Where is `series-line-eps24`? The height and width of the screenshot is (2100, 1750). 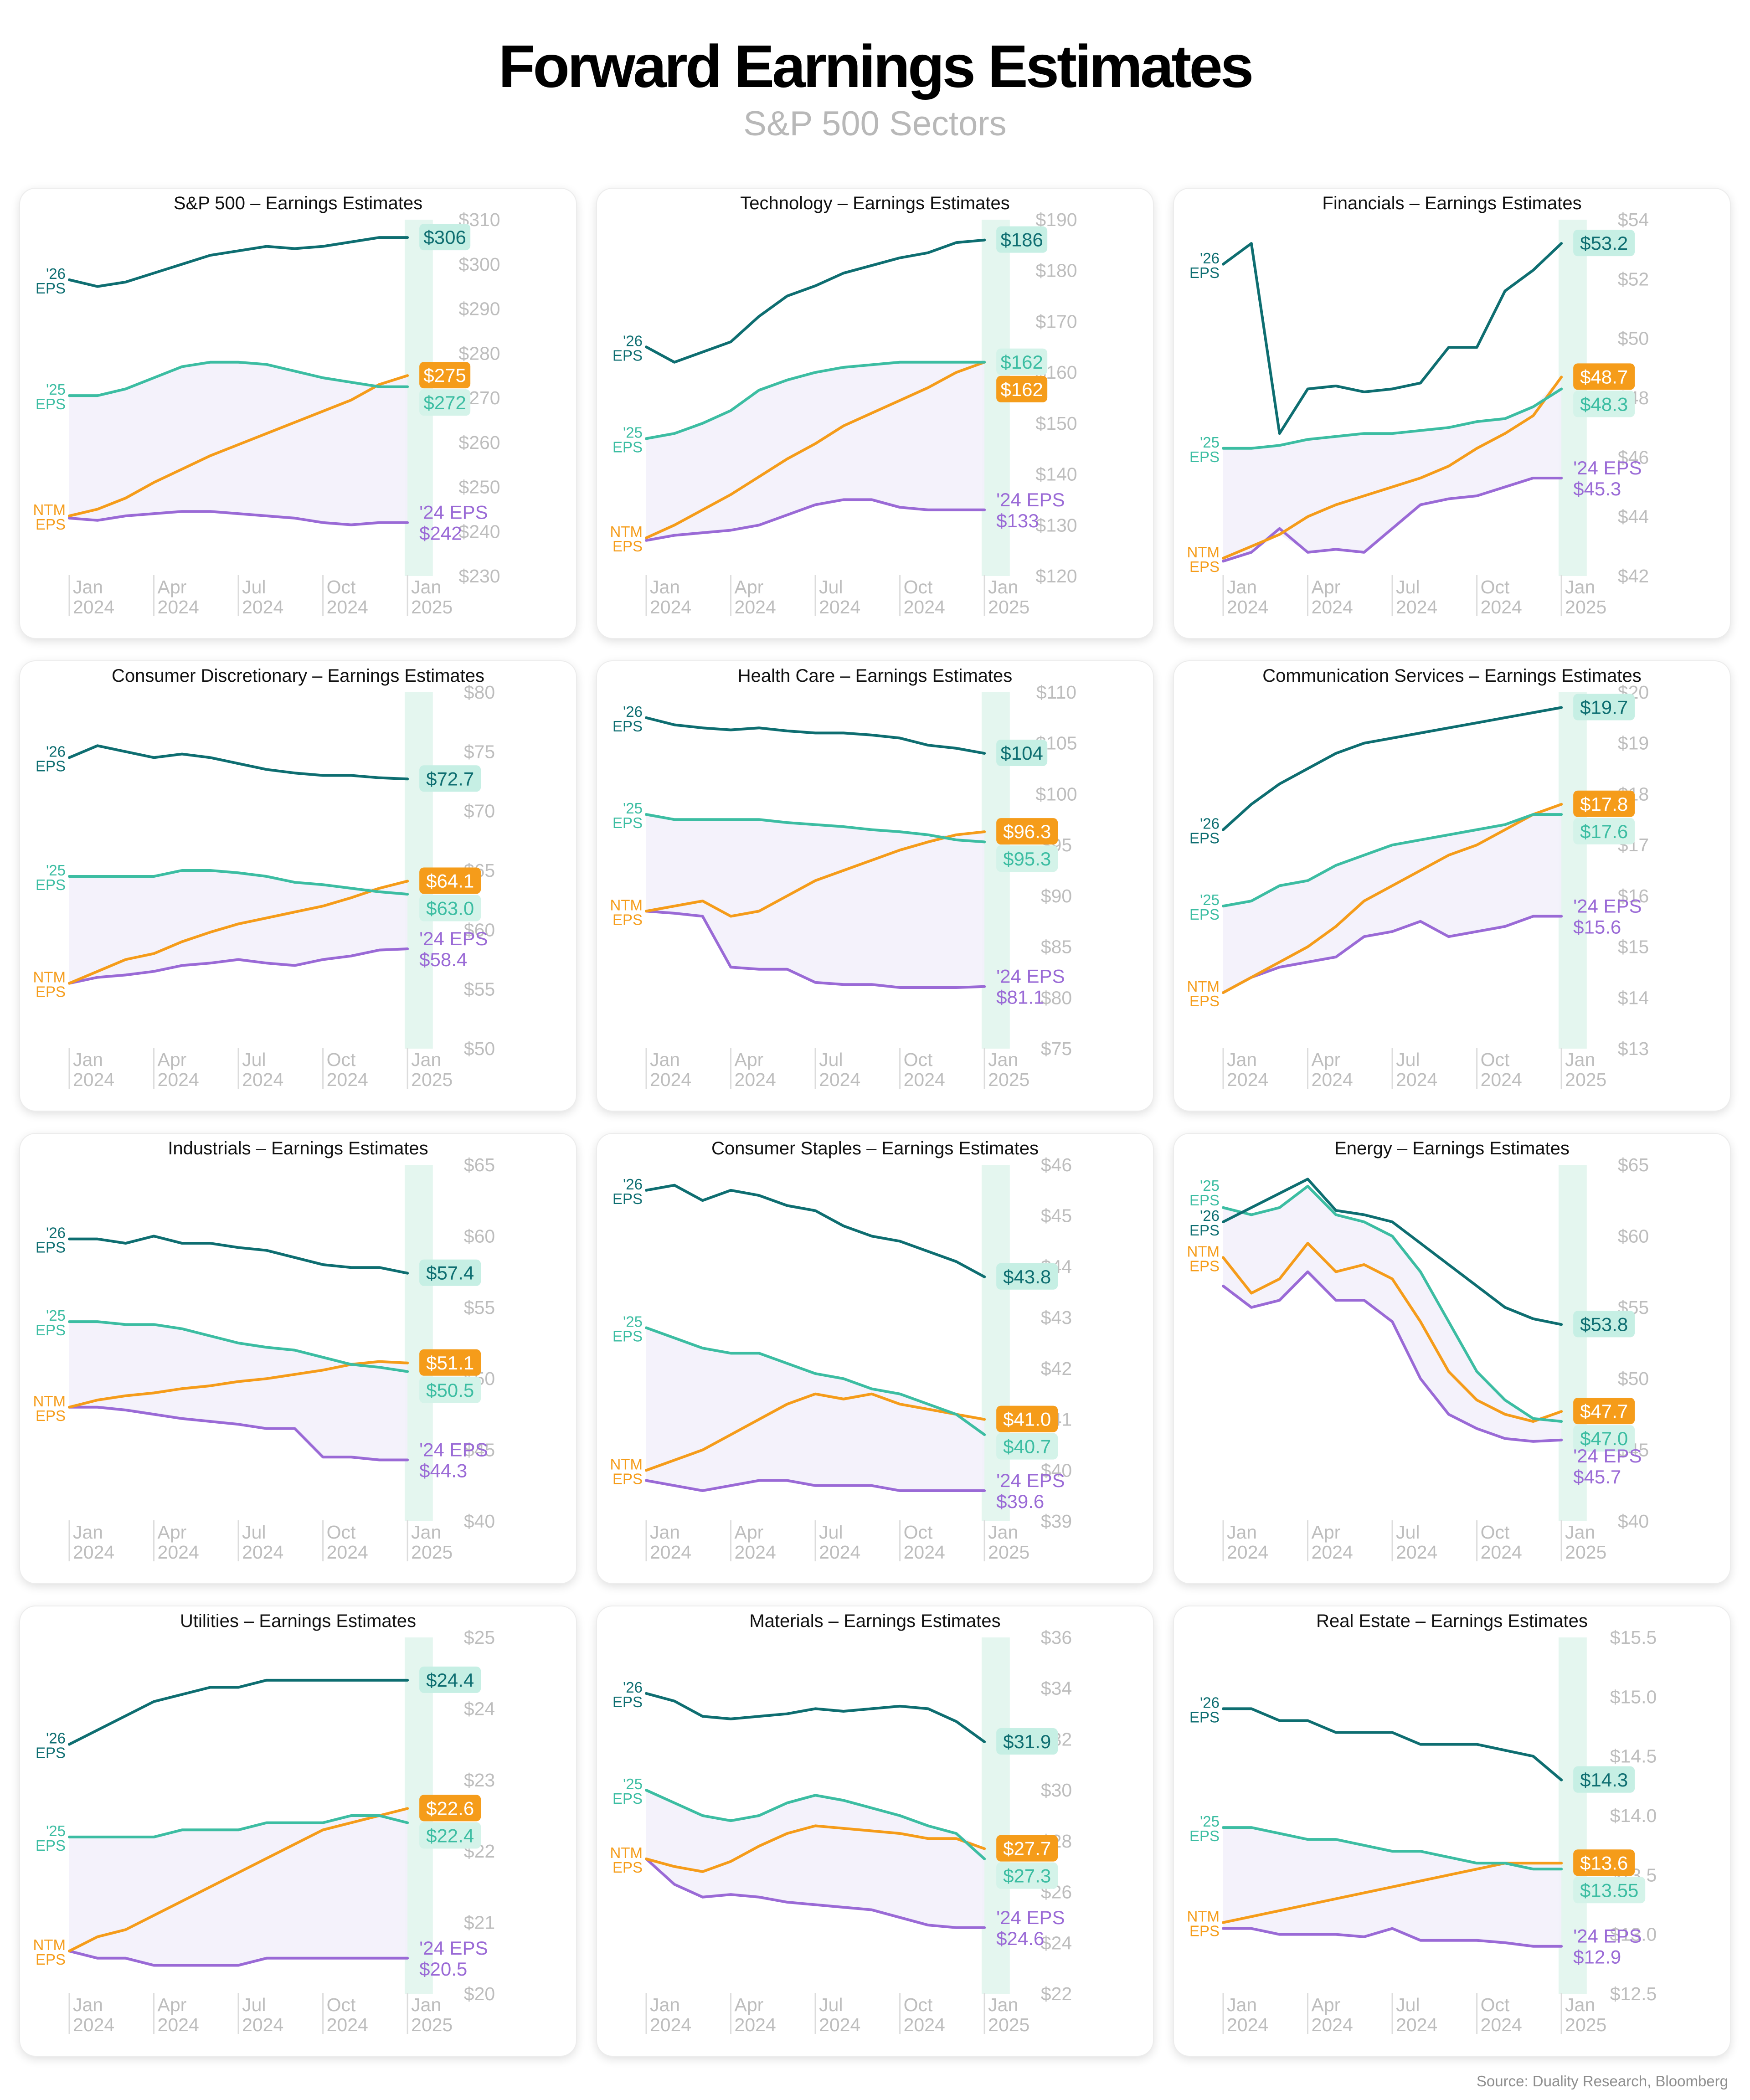 series-line-eps24 is located at coordinates (1393, 519).